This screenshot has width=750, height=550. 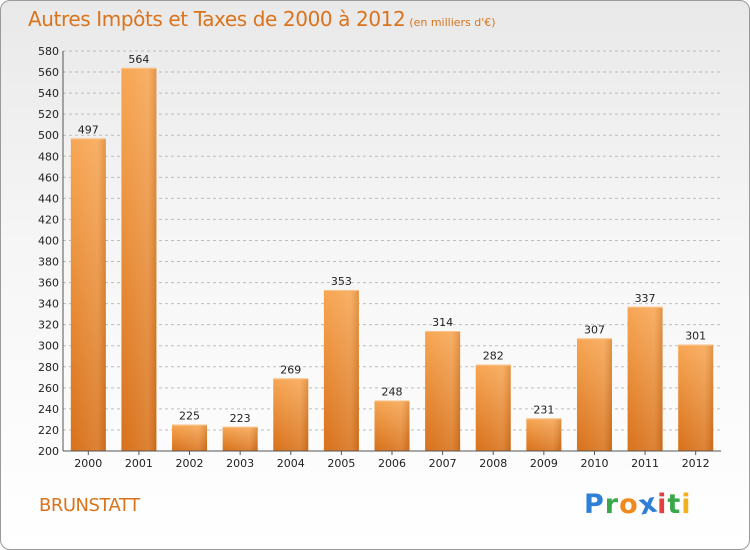 What do you see at coordinates (594, 463) in the screenshot?
I see `x-tick-label: 2010` at bounding box center [594, 463].